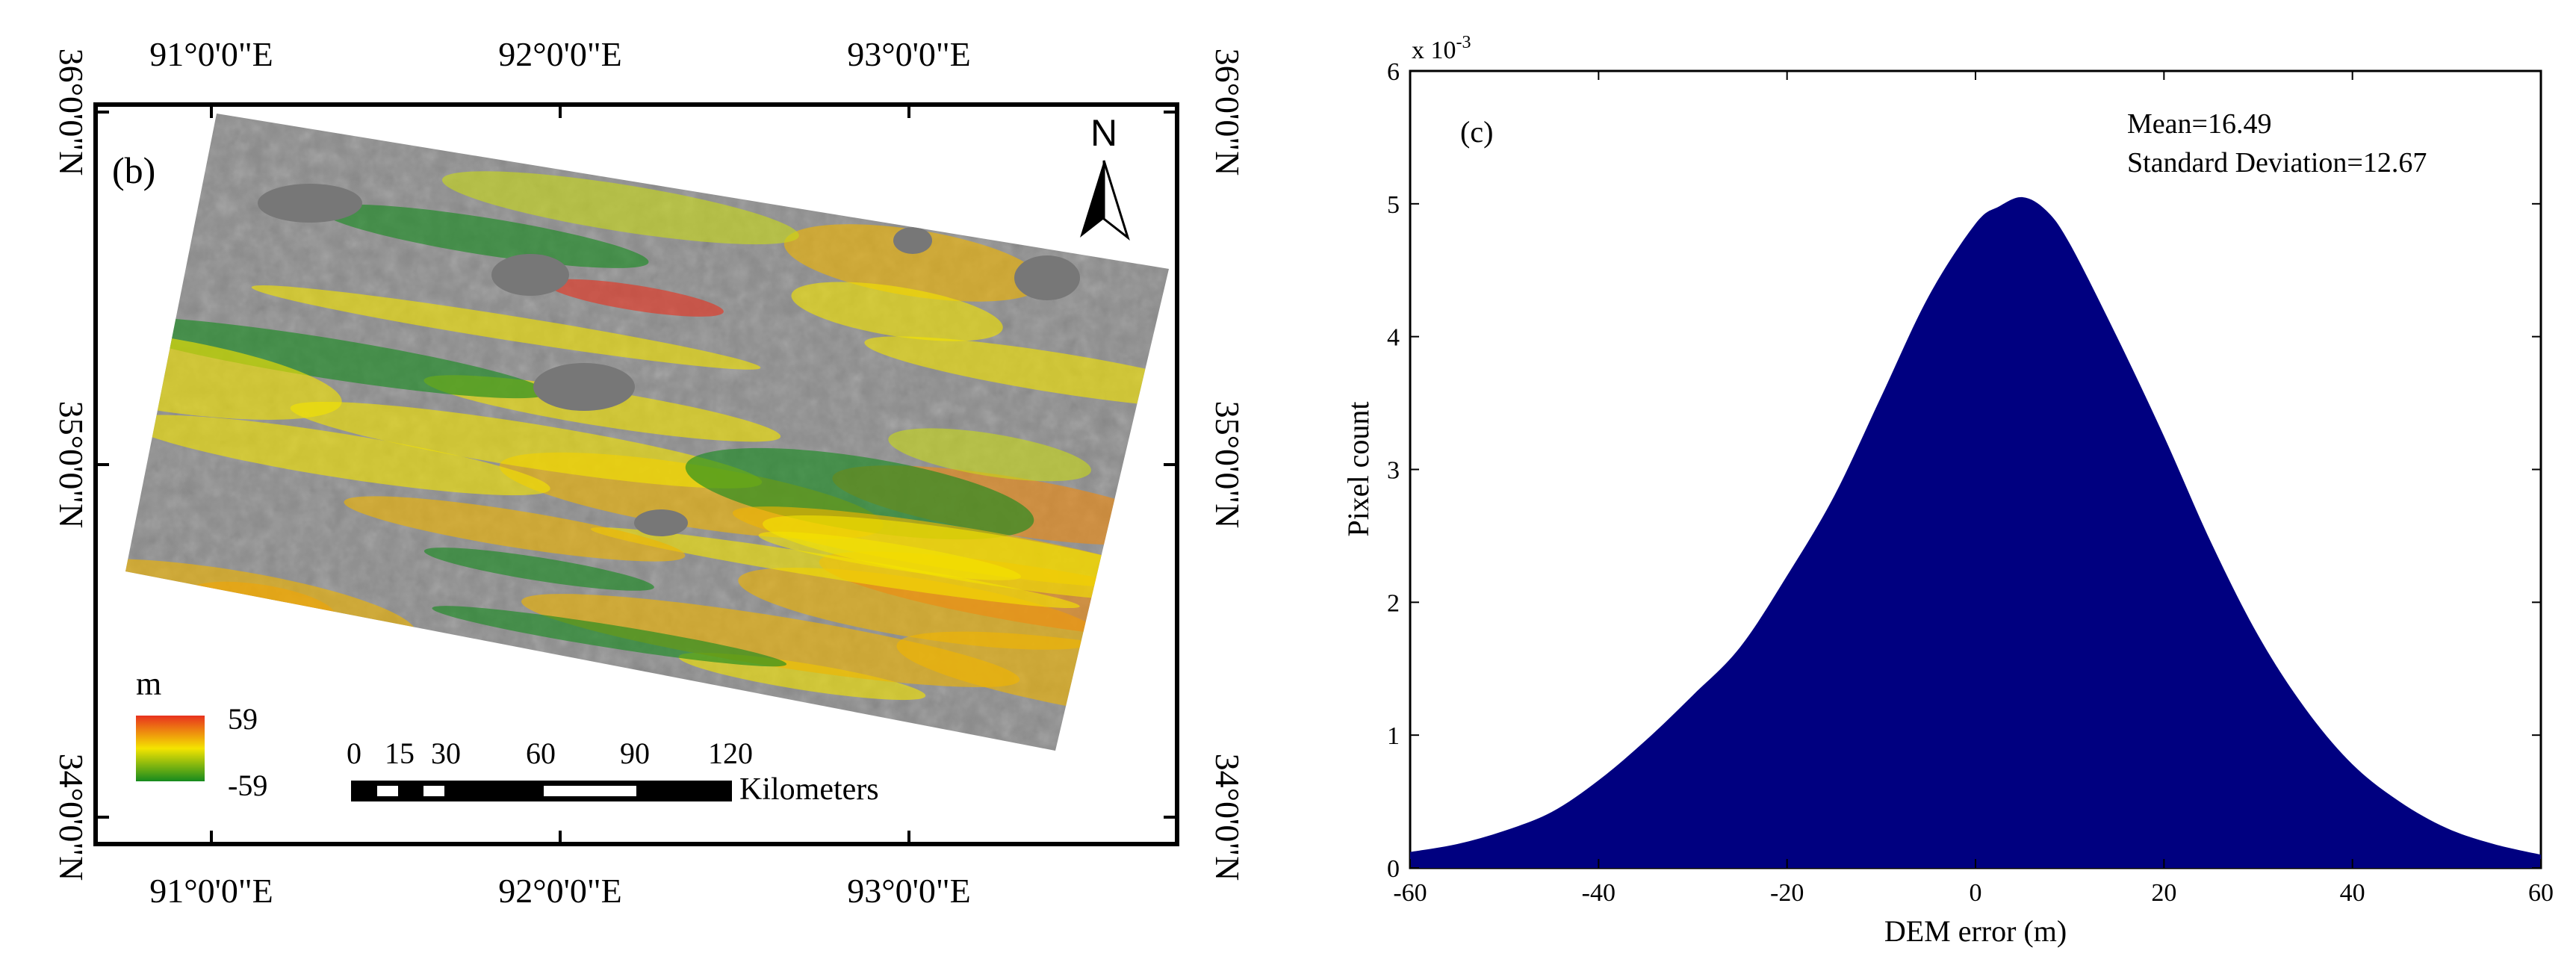 The width and height of the screenshot is (2576, 980). What do you see at coordinates (149, 684) in the screenshot?
I see `legend-unit: m` at bounding box center [149, 684].